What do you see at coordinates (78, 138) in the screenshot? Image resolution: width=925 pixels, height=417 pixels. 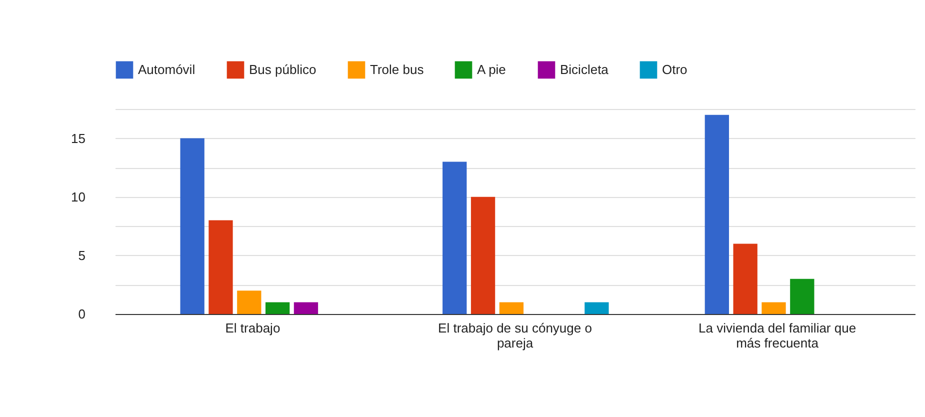 I see `y-tick-label: 15` at bounding box center [78, 138].